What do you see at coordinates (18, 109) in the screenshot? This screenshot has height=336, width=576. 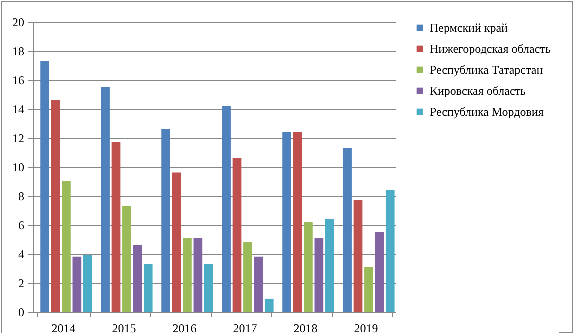 I see `y-tick-label: 14` at bounding box center [18, 109].